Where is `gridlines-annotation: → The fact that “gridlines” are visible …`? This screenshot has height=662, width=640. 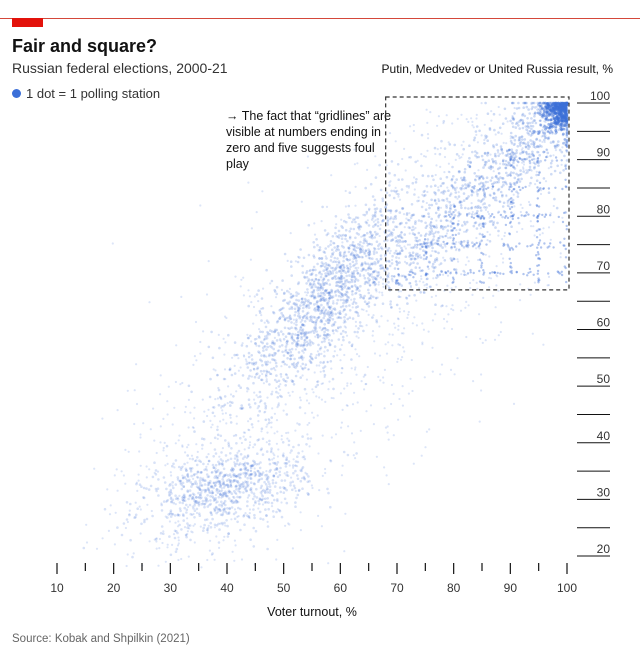 gridlines-annotation: → The fact that “gridlines” are visible … is located at coordinates (309, 140).